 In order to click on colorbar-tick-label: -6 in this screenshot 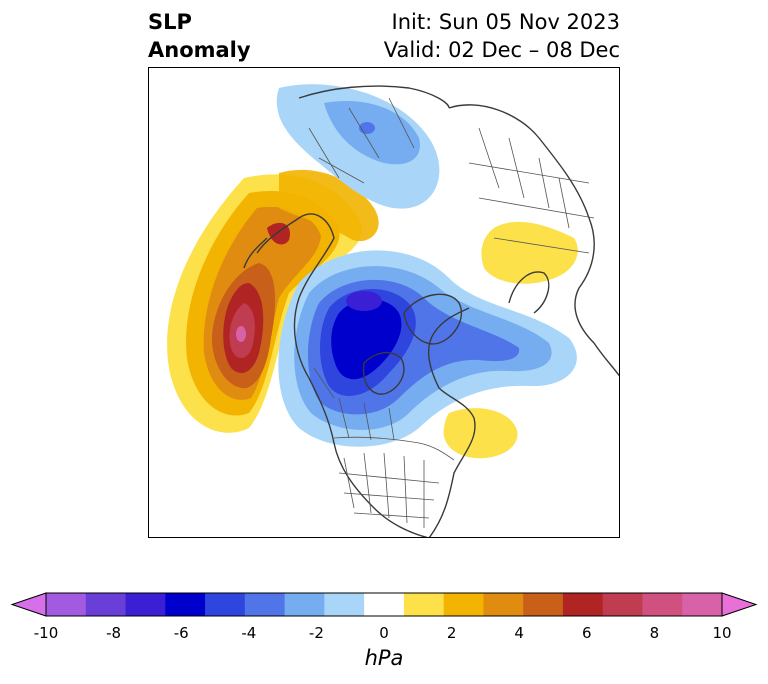, I will do `click(181, 633)`.